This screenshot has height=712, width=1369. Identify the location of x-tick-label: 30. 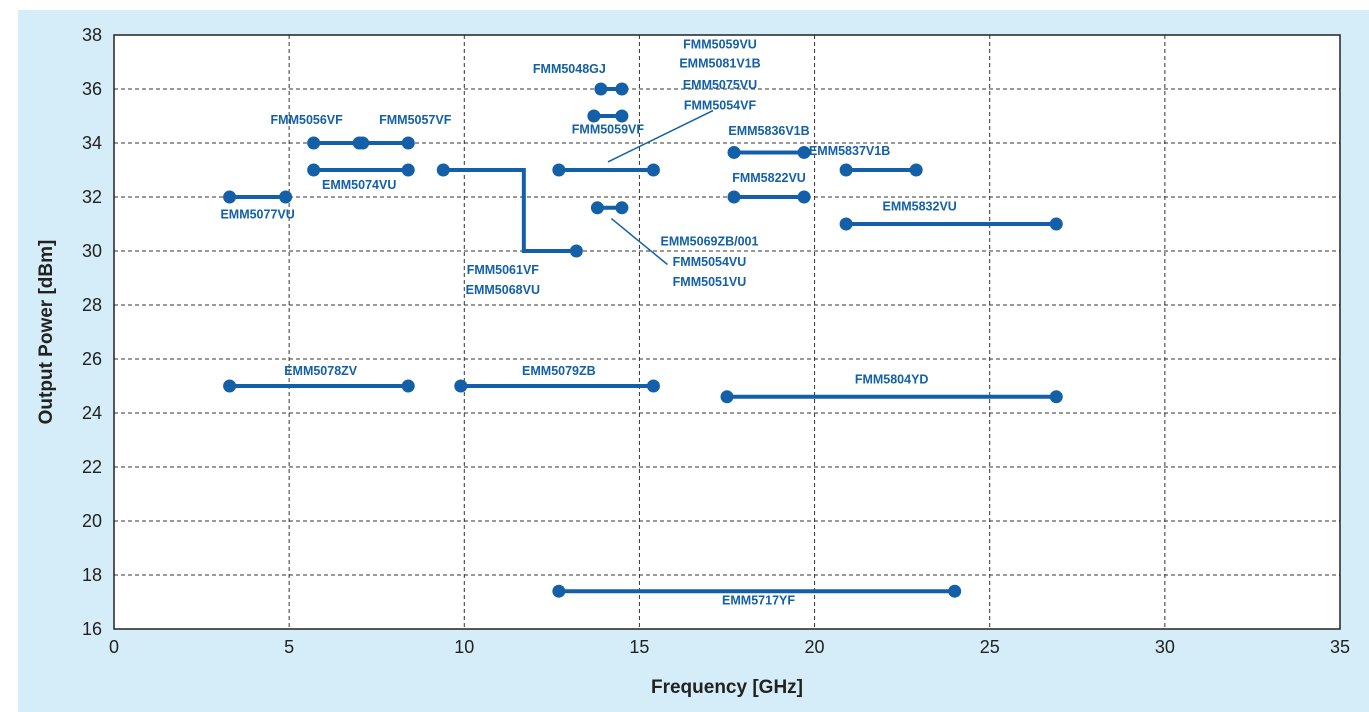
(1165, 647).